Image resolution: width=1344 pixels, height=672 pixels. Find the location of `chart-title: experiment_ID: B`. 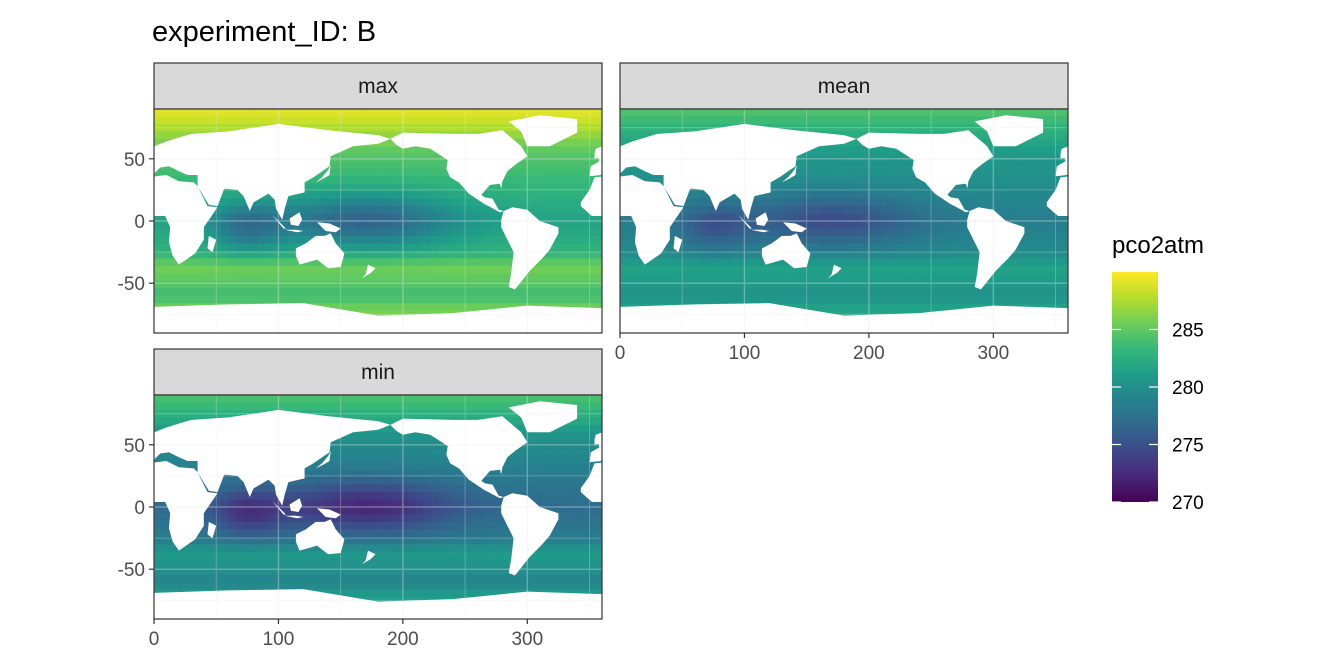

chart-title: experiment_ID: B is located at coordinates (264, 32).